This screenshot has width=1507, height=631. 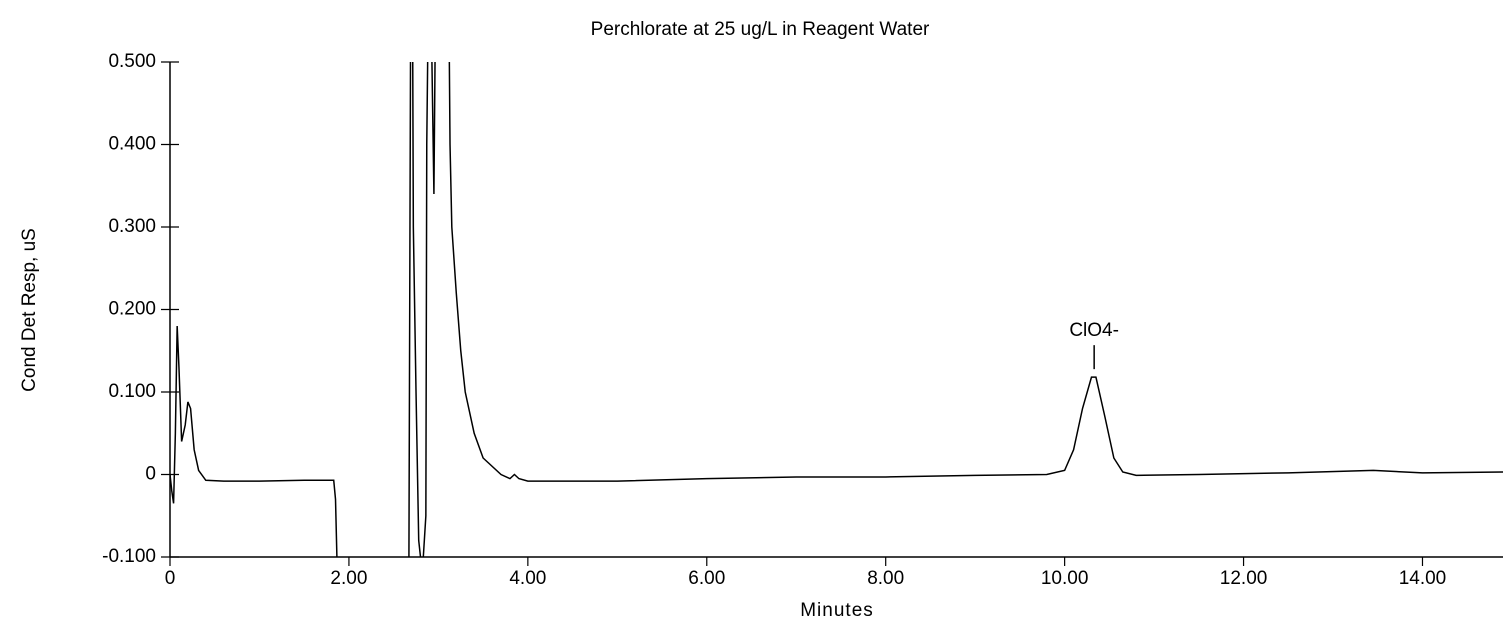 What do you see at coordinates (132, 391) in the screenshot?
I see `y-tick-label: 0.100` at bounding box center [132, 391].